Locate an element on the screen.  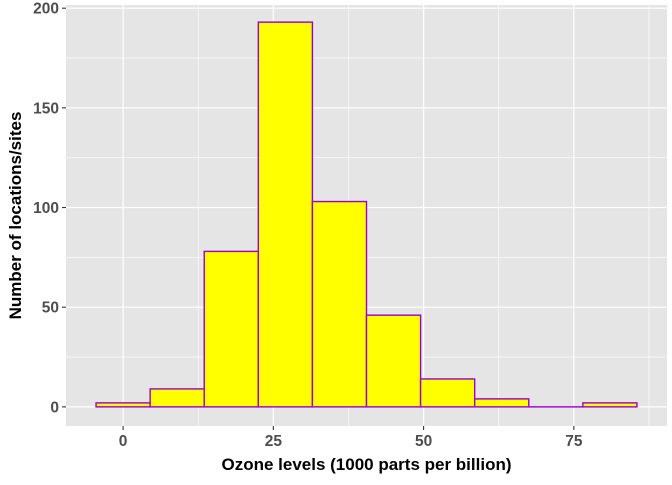
x-tick-label: 25 is located at coordinates (274, 441).